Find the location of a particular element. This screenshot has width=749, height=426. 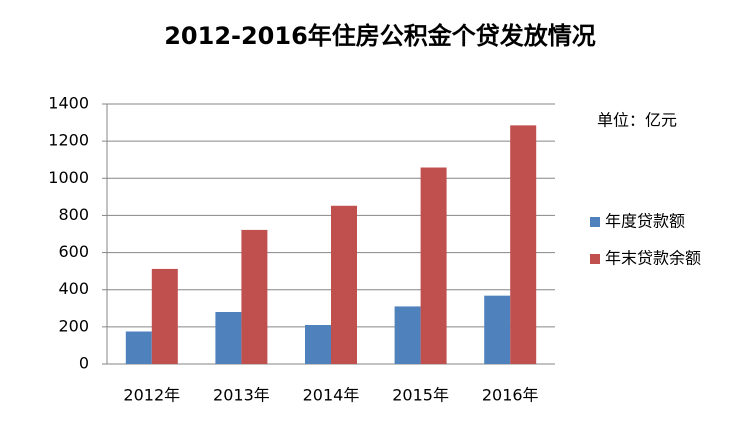

y-tick-label: 0 is located at coordinates (84, 363).